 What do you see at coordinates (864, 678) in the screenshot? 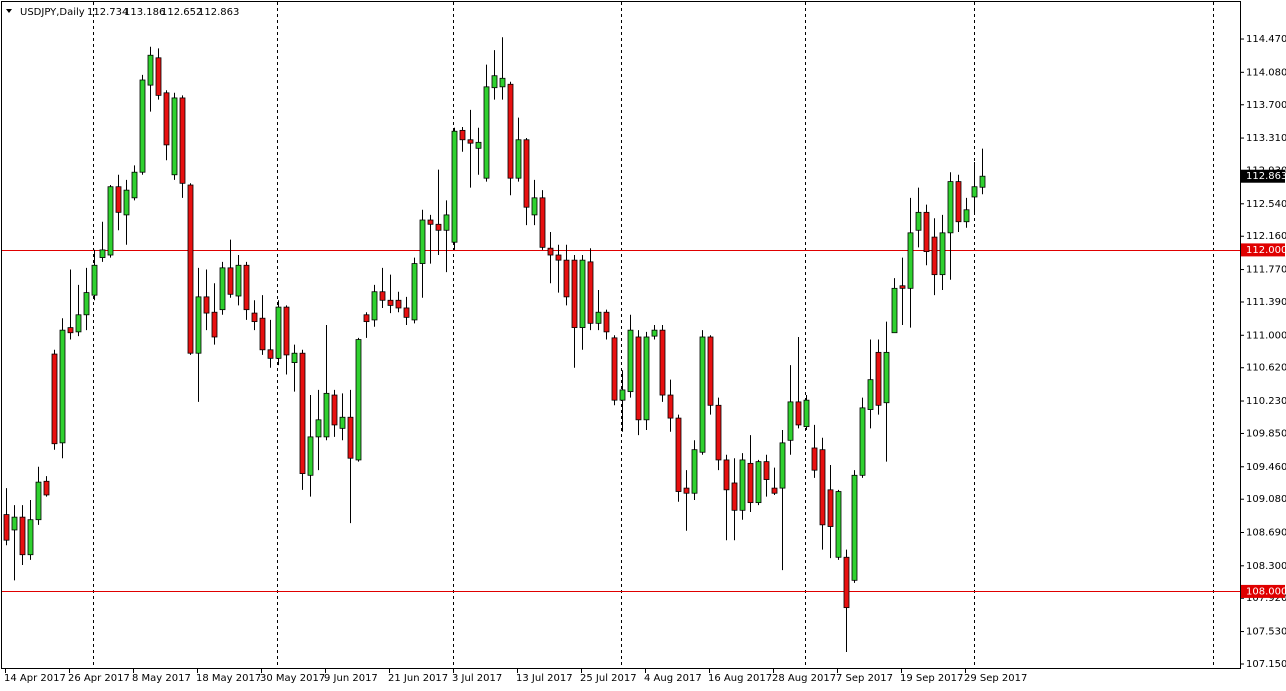
I see `x-tick-label: 7 Sep 2017` at bounding box center [864, 678].